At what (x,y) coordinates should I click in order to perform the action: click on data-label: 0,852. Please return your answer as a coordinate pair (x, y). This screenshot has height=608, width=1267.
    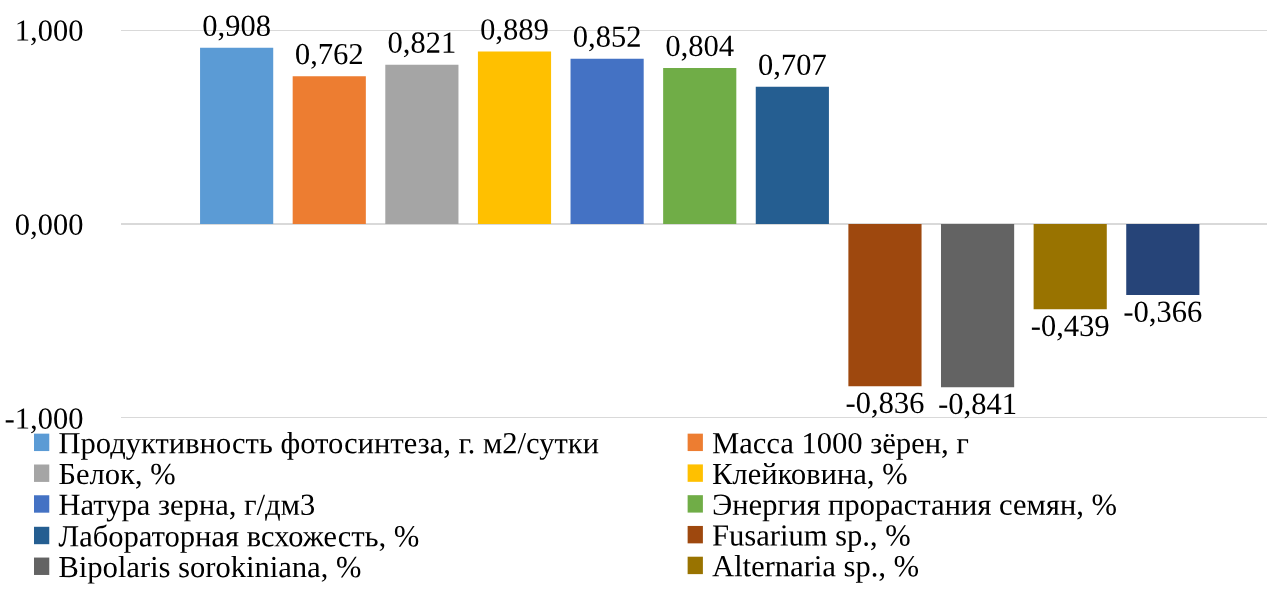
    Looking at the image, I should click on (606, 39).